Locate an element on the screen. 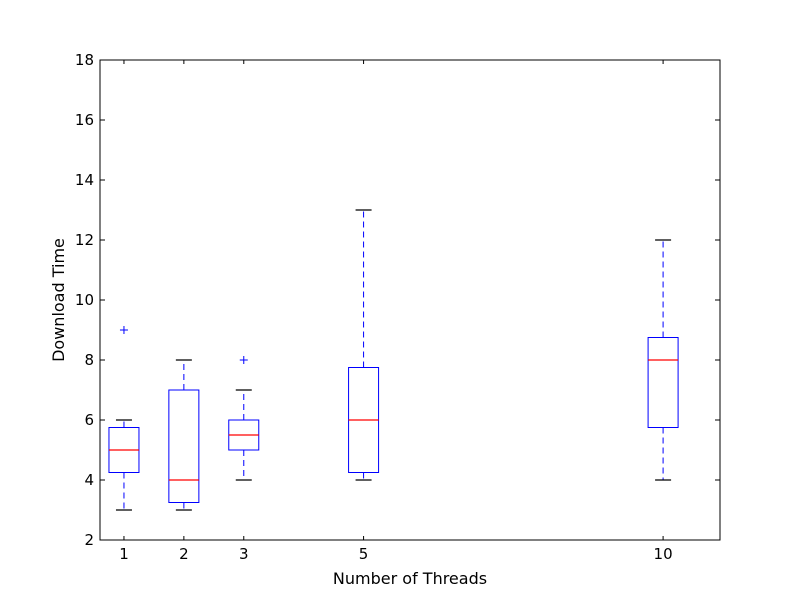 The width and height of the screenshot is (800, 600). x-tick-label: 2 is located at coordinates (184, 554).